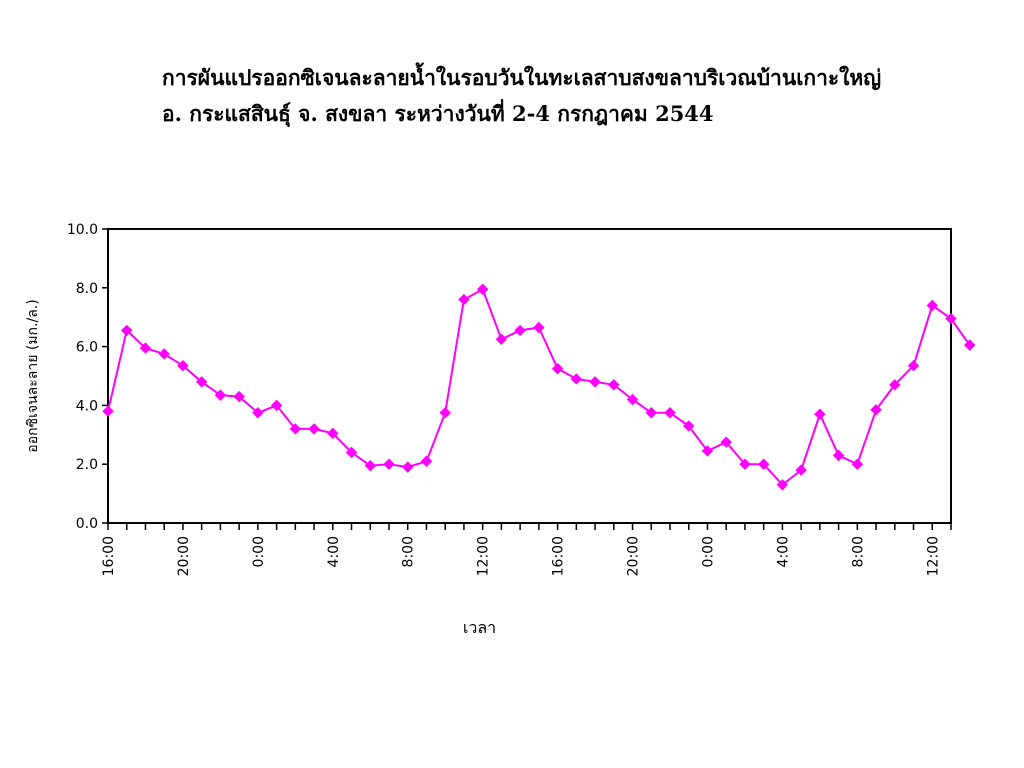  I want to click on y-axis-label: ออกซิเจนละลาย (มก./ล.), so click(33, 375).